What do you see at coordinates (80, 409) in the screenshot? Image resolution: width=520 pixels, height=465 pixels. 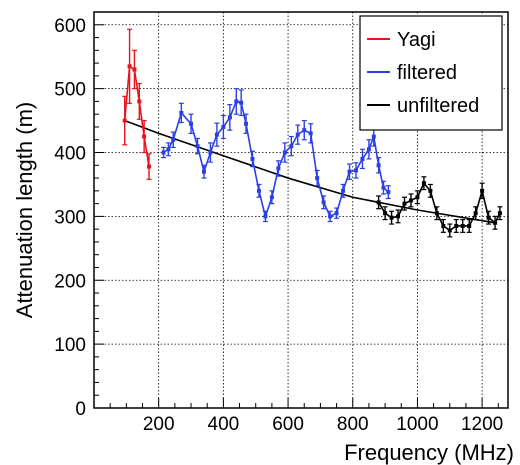 I see `y-tick-label: 0` at bounding box center [80, 409].